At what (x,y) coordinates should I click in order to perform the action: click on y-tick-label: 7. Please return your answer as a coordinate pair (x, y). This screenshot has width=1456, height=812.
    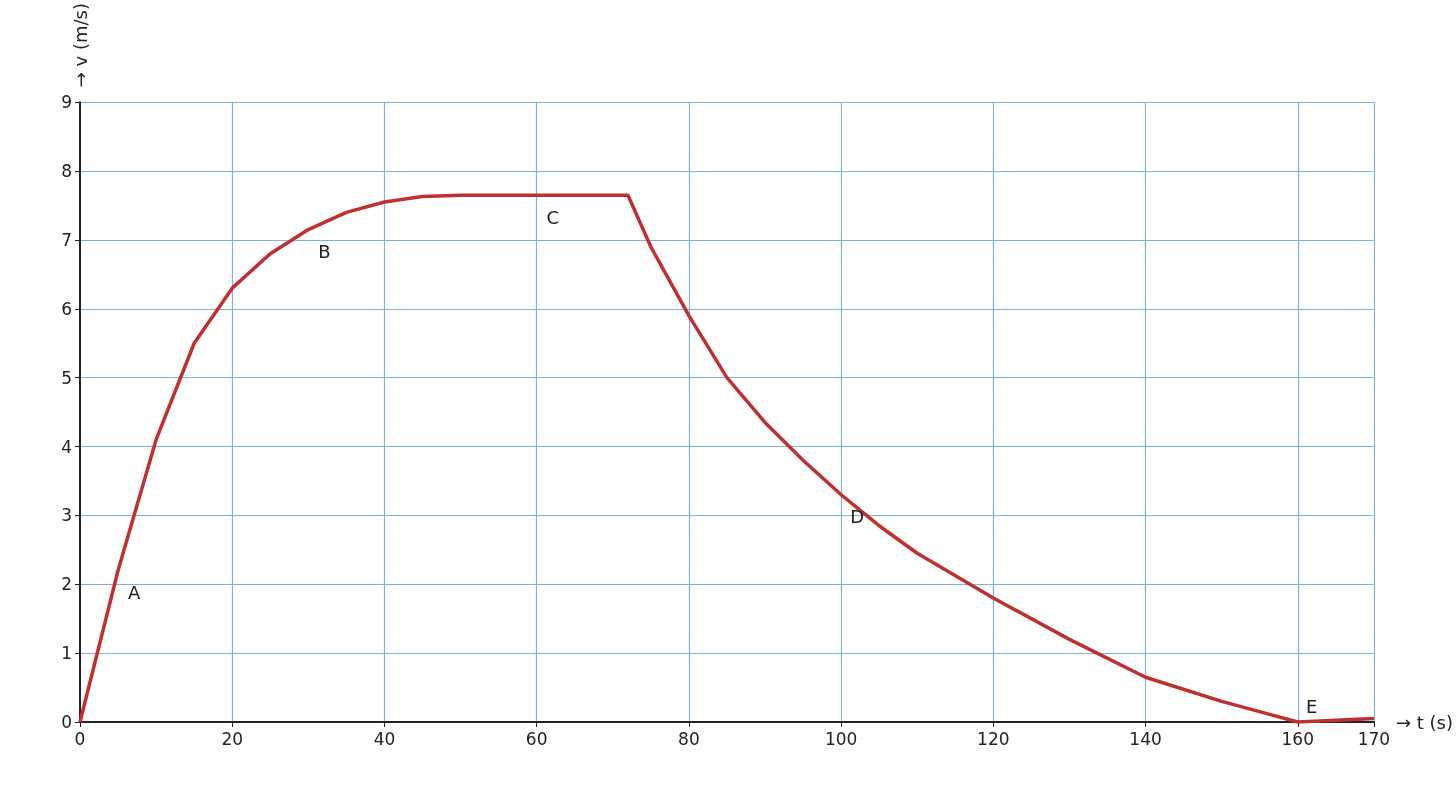
    Looking at the image, I should click on (66, 239).